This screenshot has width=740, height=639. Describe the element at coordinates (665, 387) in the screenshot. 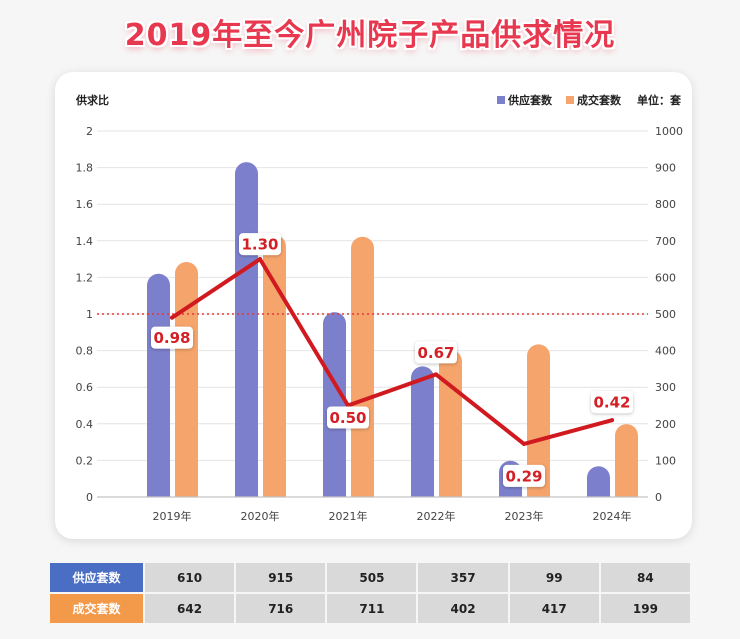

I see `right-tick-label: 300` at that location.